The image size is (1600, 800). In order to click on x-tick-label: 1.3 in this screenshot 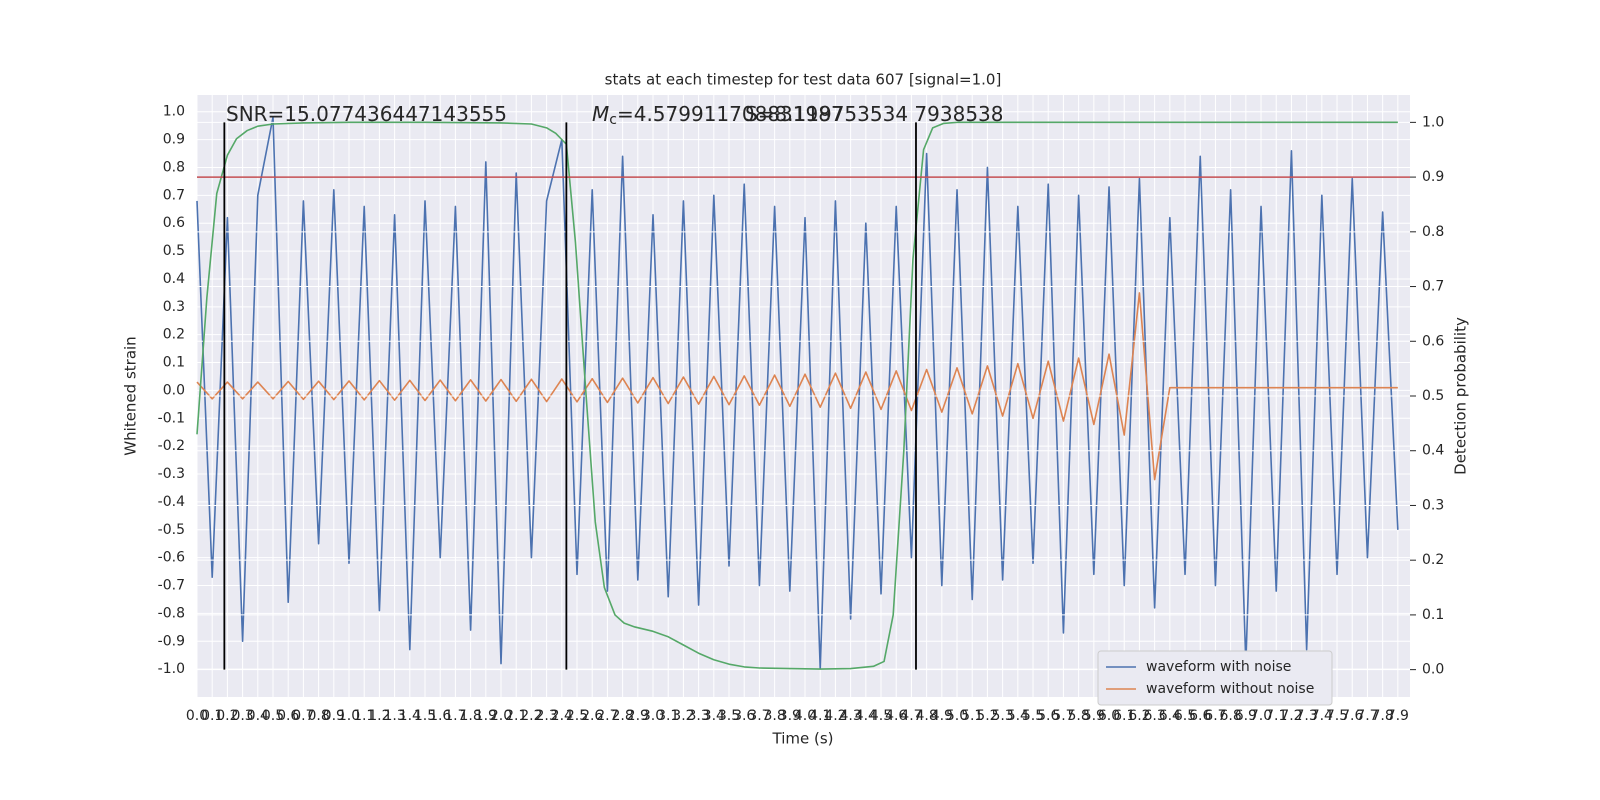, I will do `click(394, 716)`.